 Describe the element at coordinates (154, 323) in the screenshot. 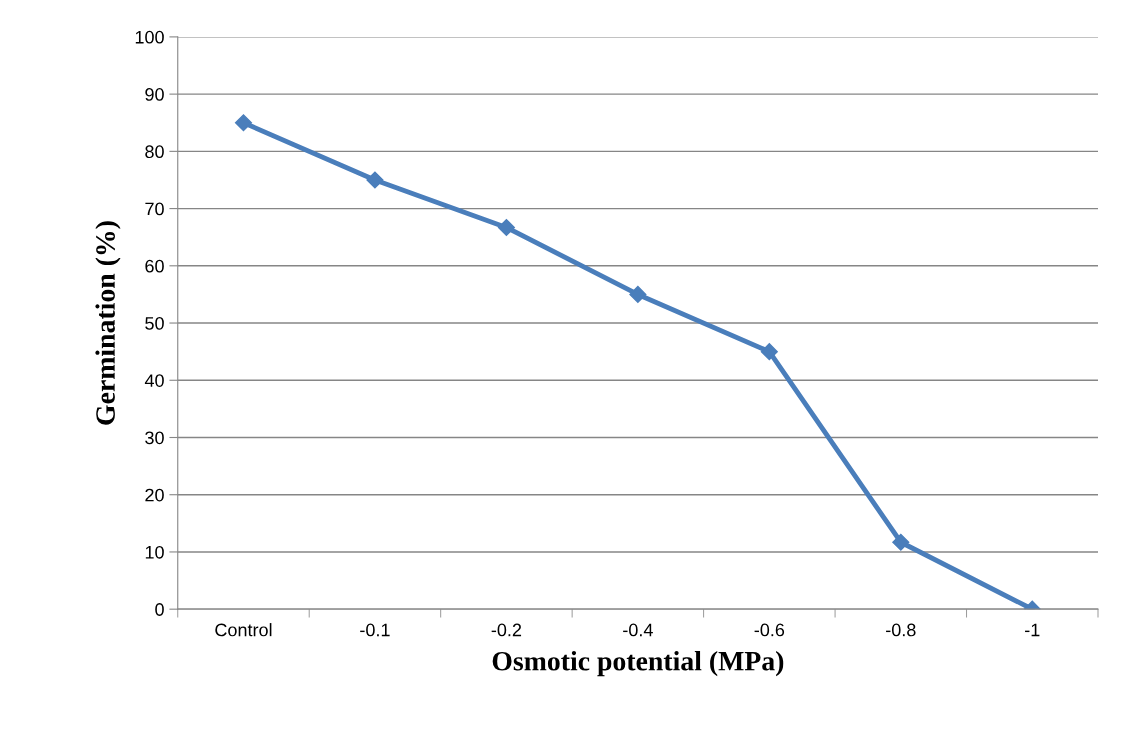

I see `y-tick-label: 50` at that location.